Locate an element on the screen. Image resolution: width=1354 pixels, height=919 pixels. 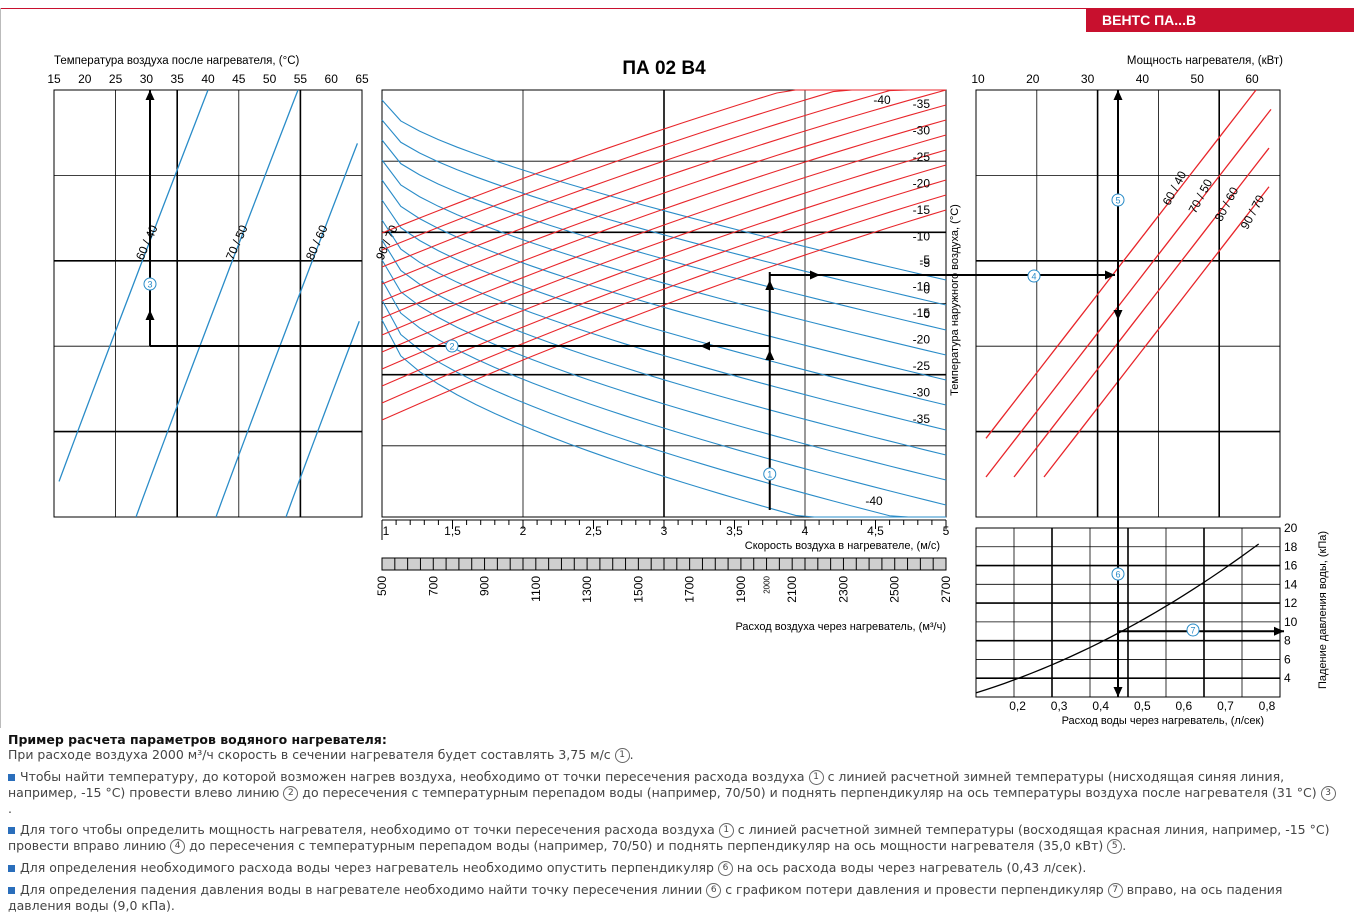
left-tick: 45 is located at coordinates (239, 79).